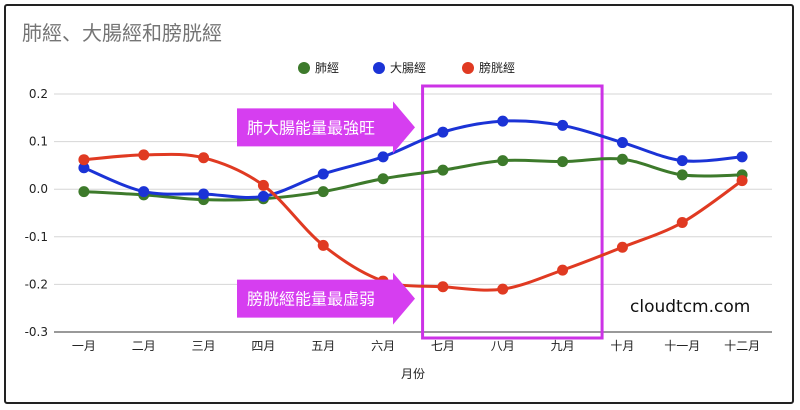  I want to click on legend: 肺經 大腸經 膀胱經, so click(406, 67).